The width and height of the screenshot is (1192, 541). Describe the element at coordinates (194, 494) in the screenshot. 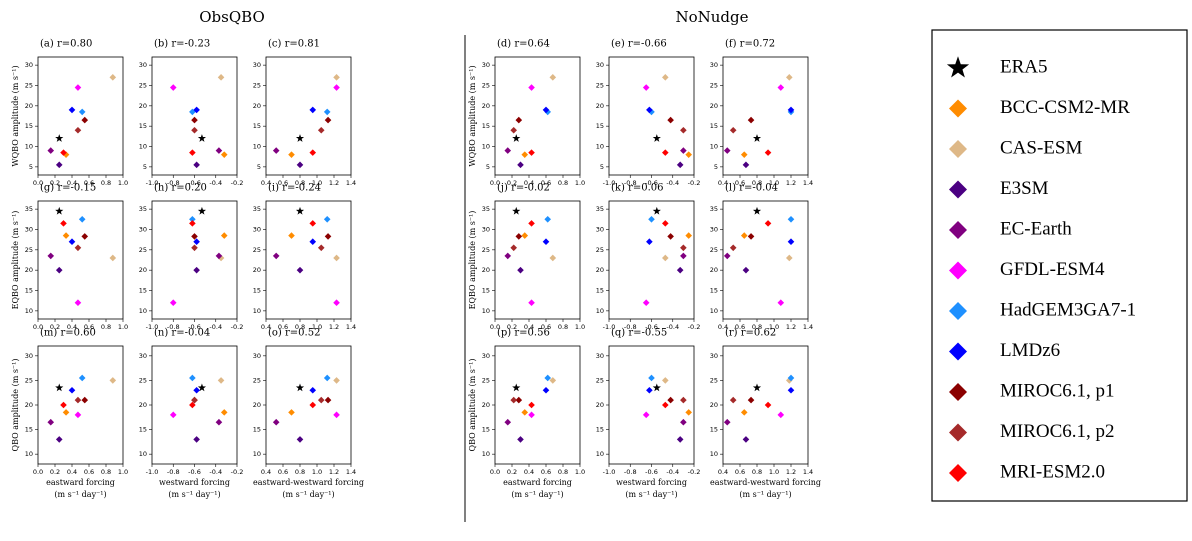

I see `x-axis-unit: (m s⁻¹ day⁻¹)` at that location.